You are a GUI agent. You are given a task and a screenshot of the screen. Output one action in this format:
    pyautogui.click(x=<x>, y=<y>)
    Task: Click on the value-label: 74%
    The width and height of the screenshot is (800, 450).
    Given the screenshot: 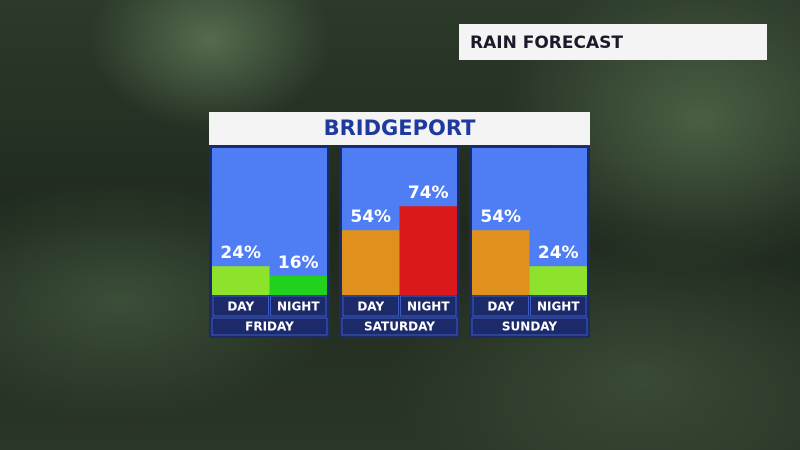 What is the action you would take?
    pyautogui.click(x=428, y=193)
    